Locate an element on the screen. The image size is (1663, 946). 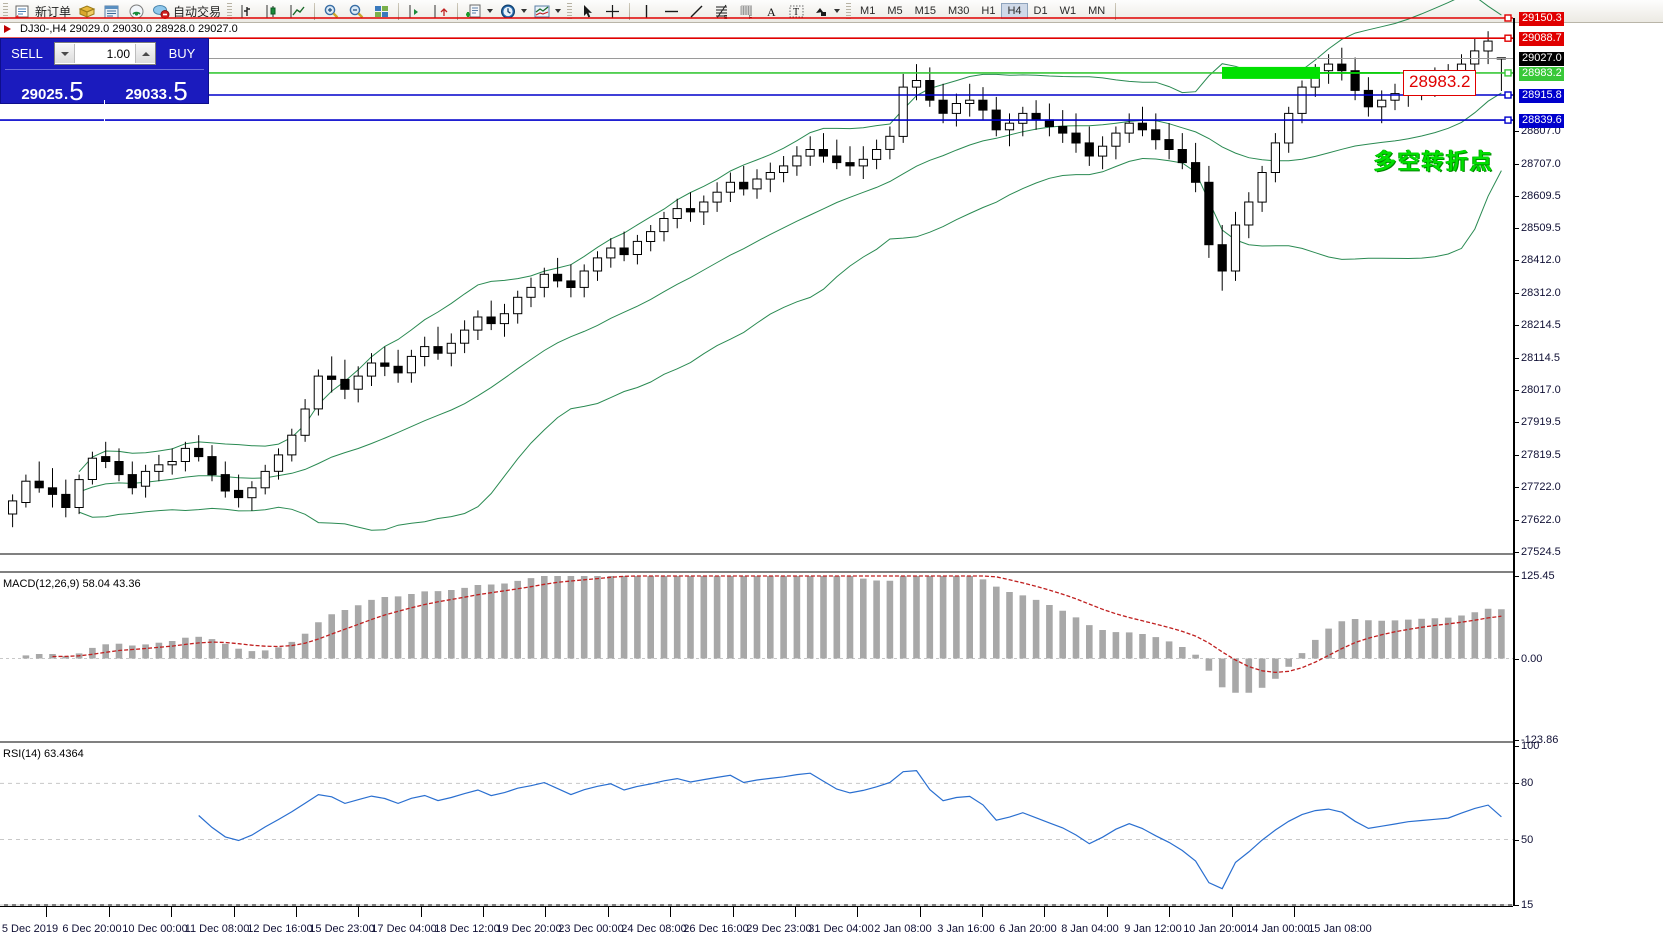
period-button is located at coordinates (513, 11).